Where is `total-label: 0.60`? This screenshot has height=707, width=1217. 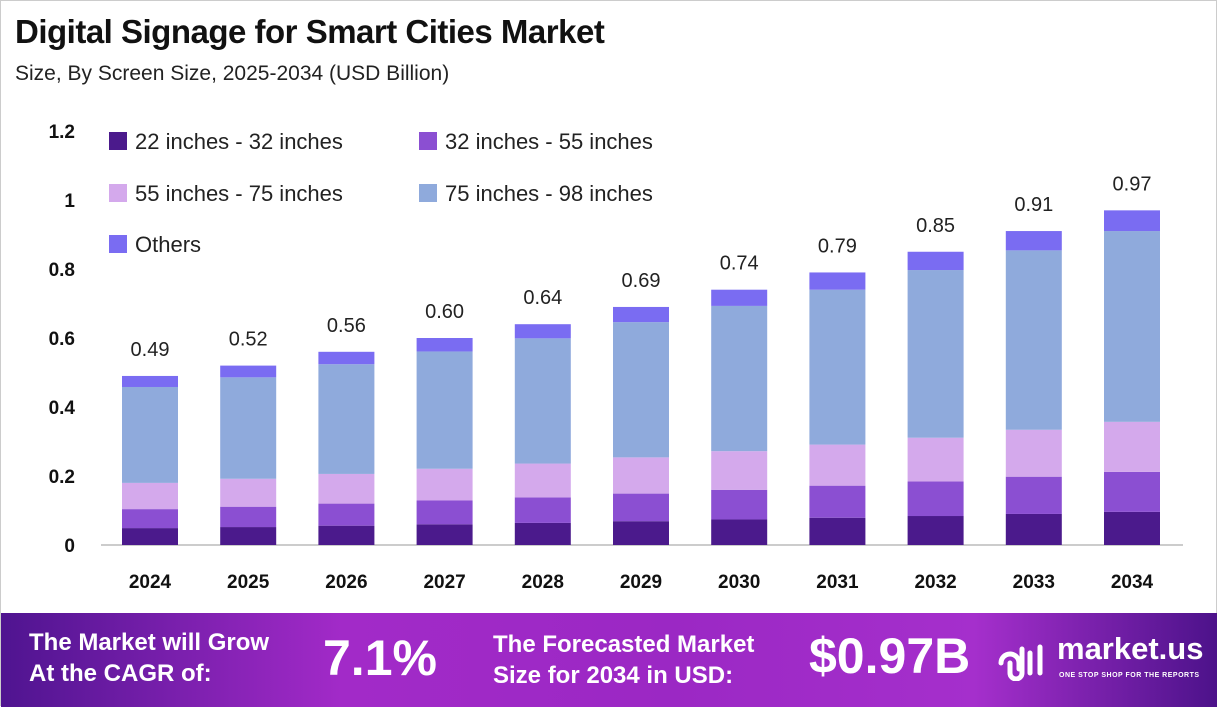
total-label: 0.60 is located at coordinates (444, 312).